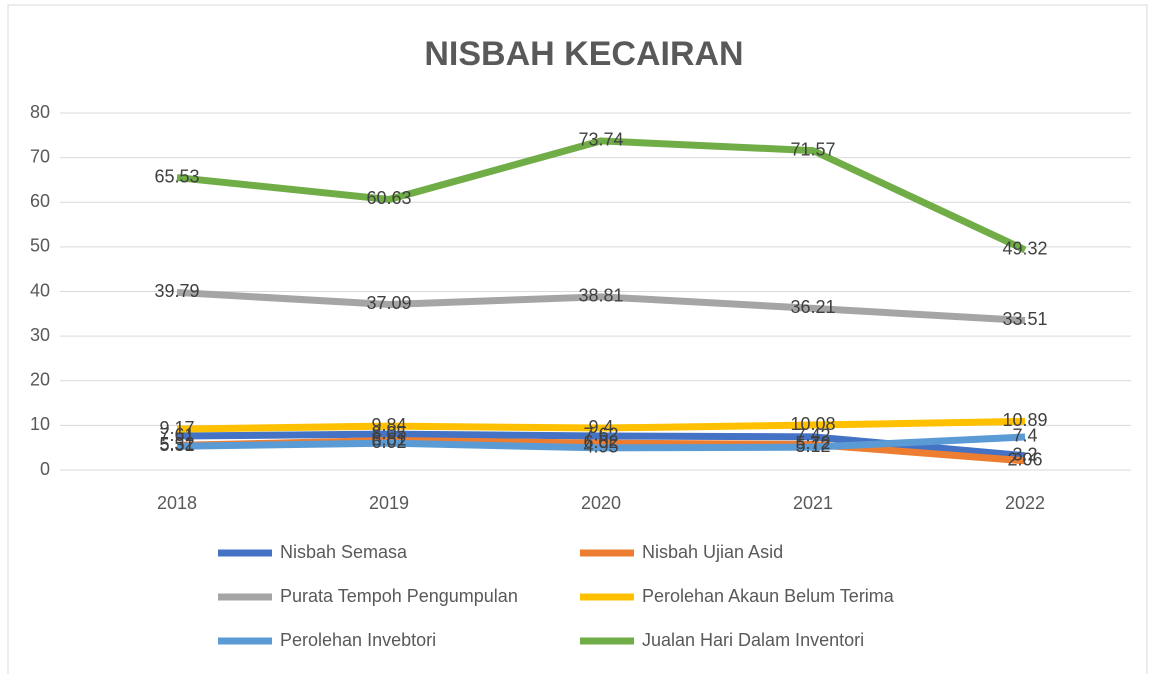 This screenshot has height=679, width=1152. I want to click on legend-label: Perolehan Invebtori, so click(358, 640).